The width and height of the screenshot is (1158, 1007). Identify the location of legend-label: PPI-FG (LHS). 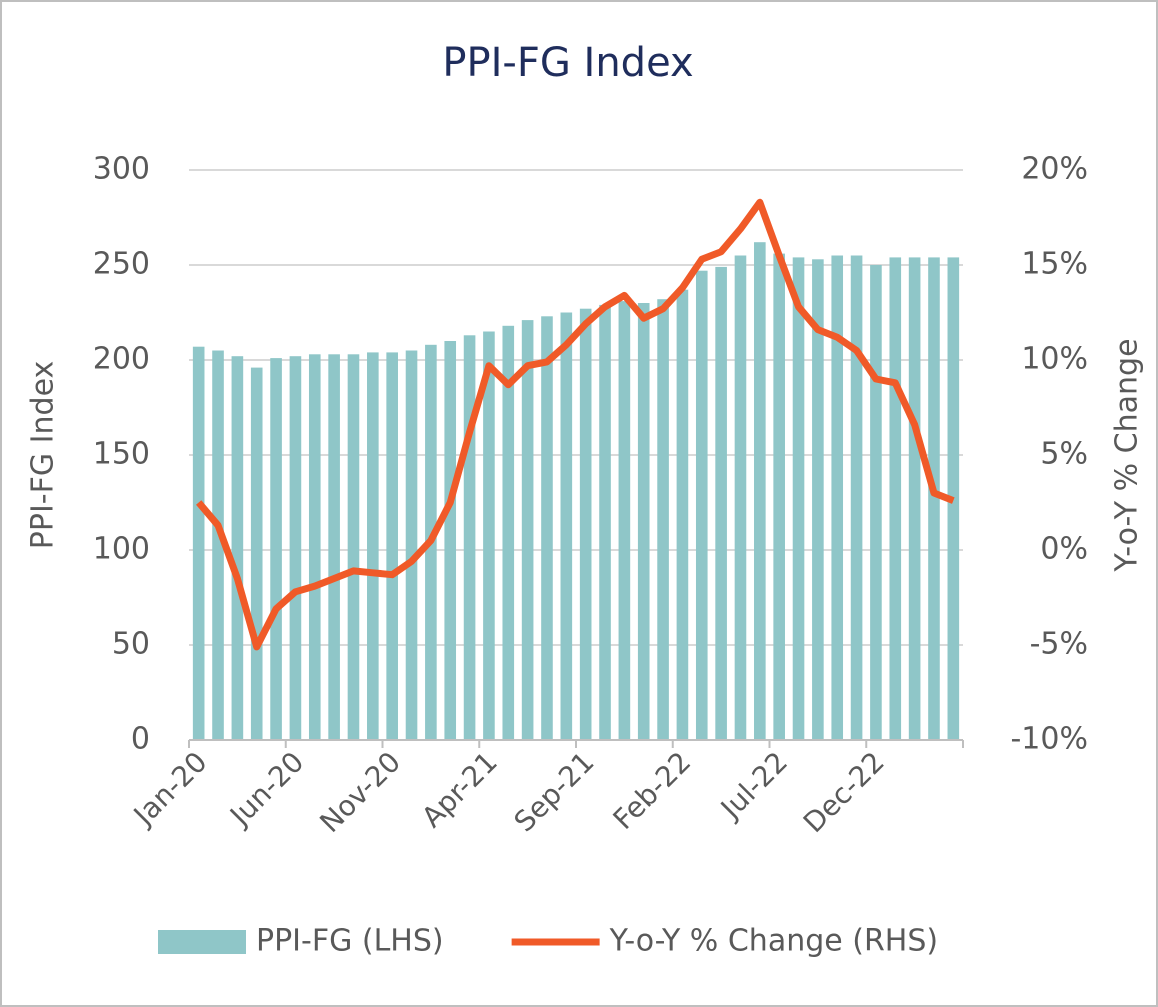
(350, 941).